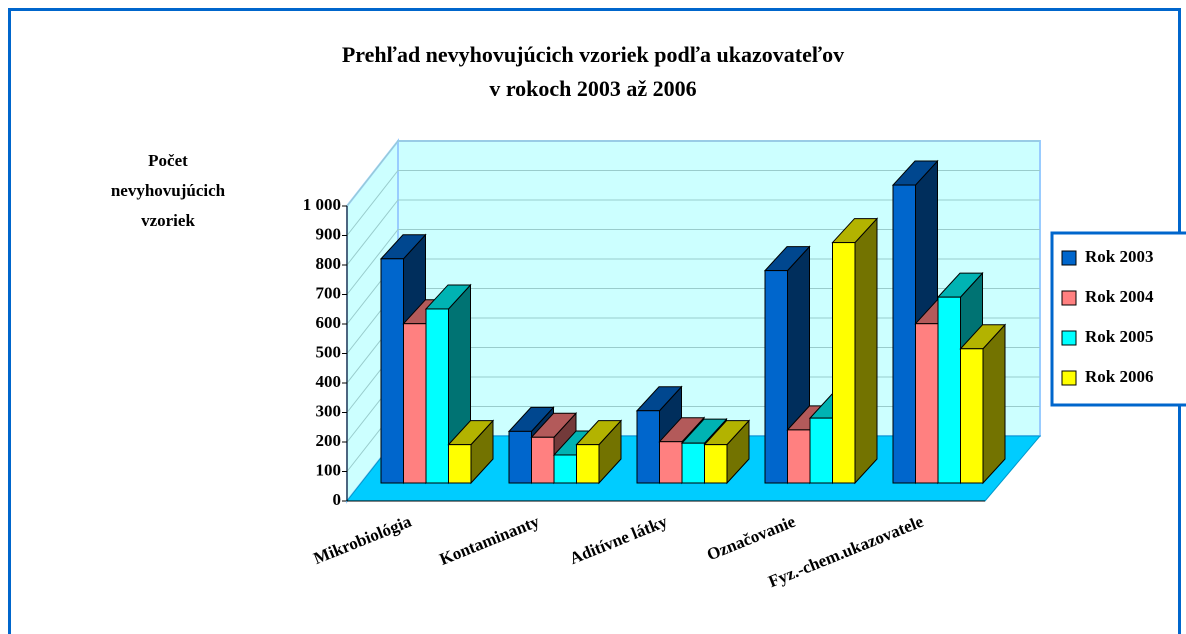 Image resolution: width=1186 pixels, height=634 pixels. Describe the element at coordinates (1119, 376) in the screenshot. I see `legend-label: Rok 2006` at that location.